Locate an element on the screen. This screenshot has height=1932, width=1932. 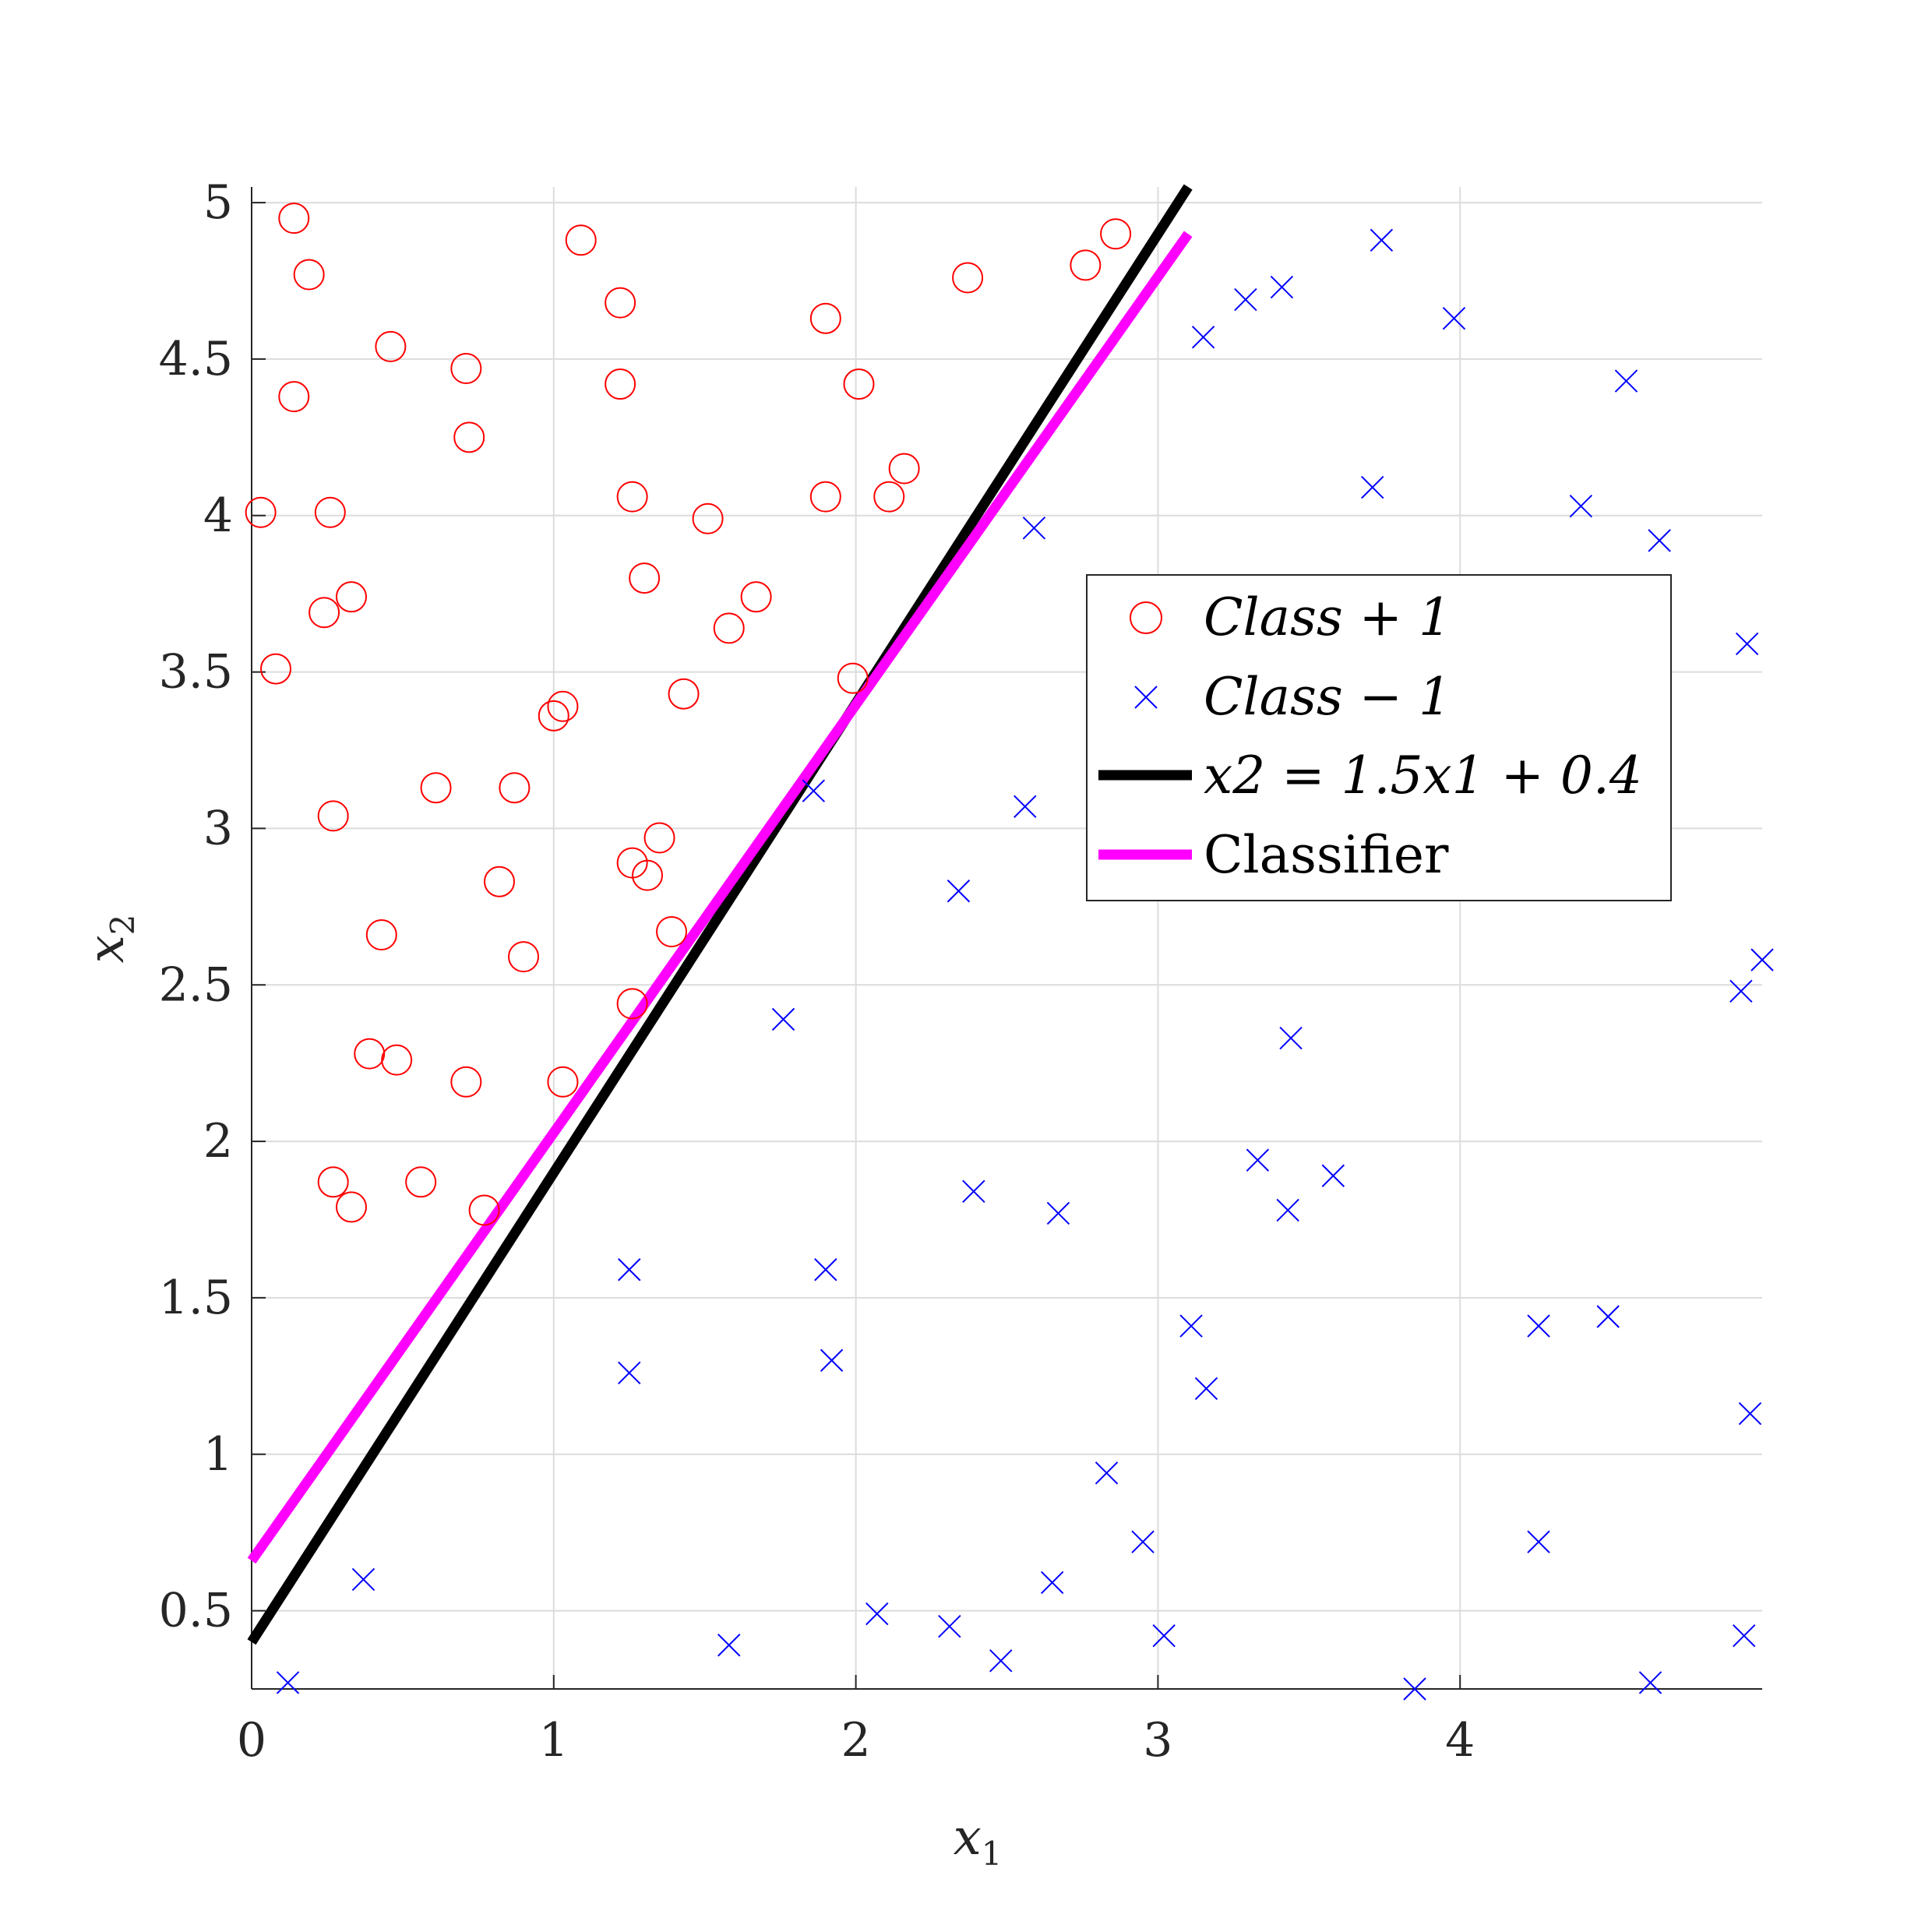
y-tick-label: 1.5 is located at coordinates (196, 1298).